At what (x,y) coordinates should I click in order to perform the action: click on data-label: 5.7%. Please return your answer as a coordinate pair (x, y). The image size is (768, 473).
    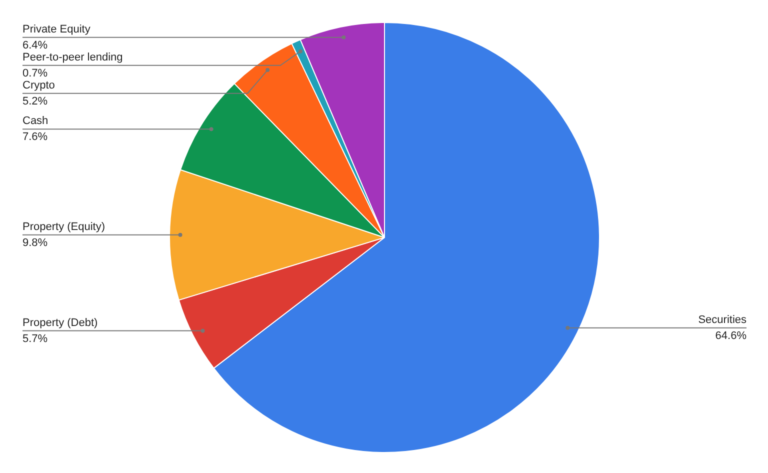
    Looking at the image, I should click on (35, 338).